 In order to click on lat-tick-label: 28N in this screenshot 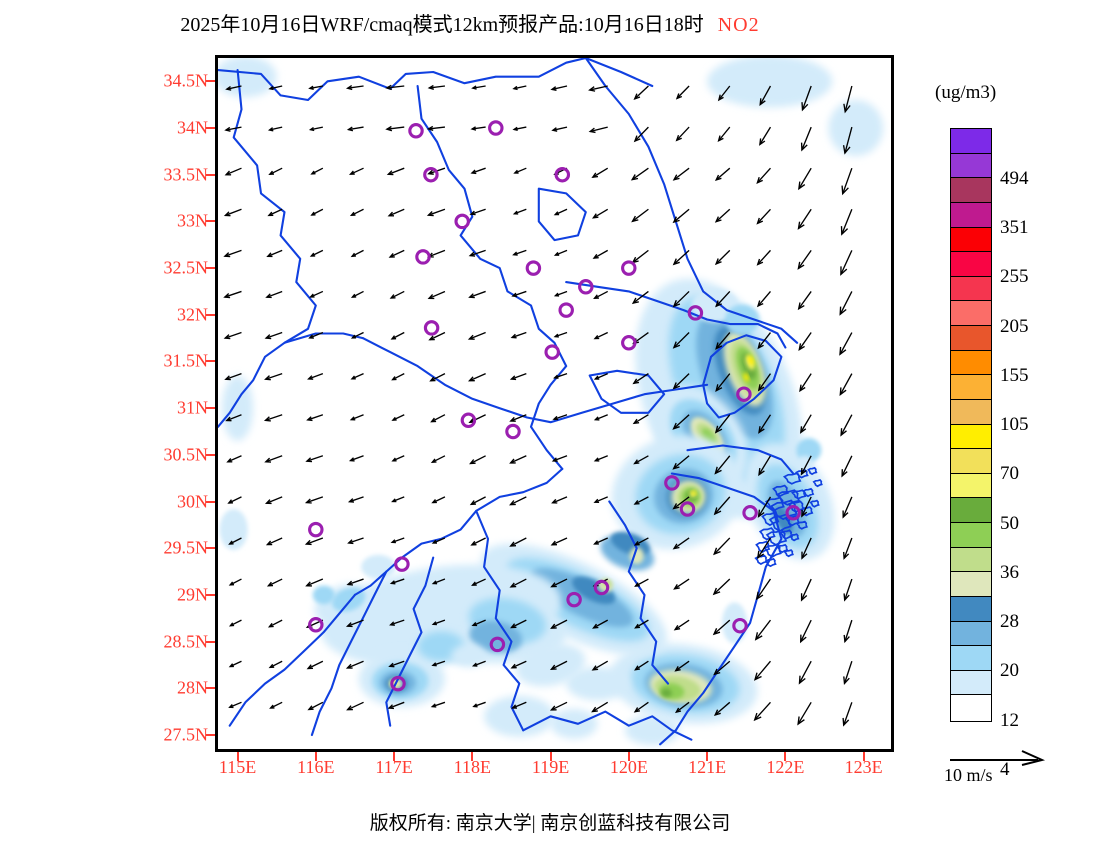, I will do `click(192, 687)`.